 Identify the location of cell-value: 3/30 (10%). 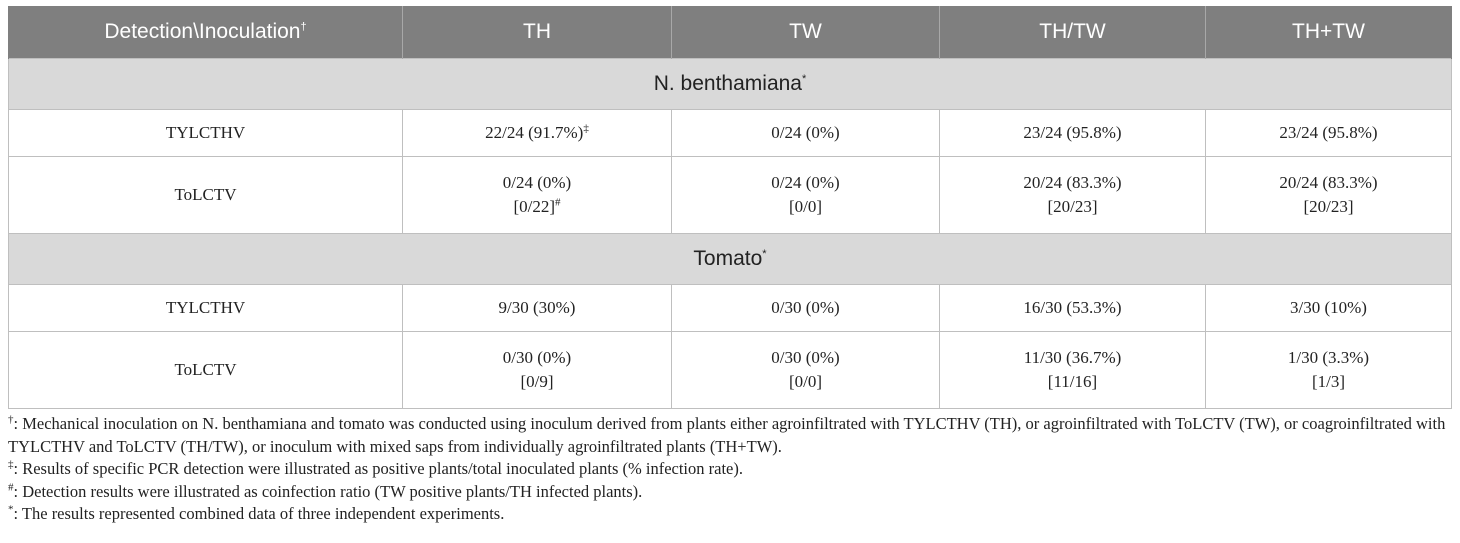
(1328, 307).